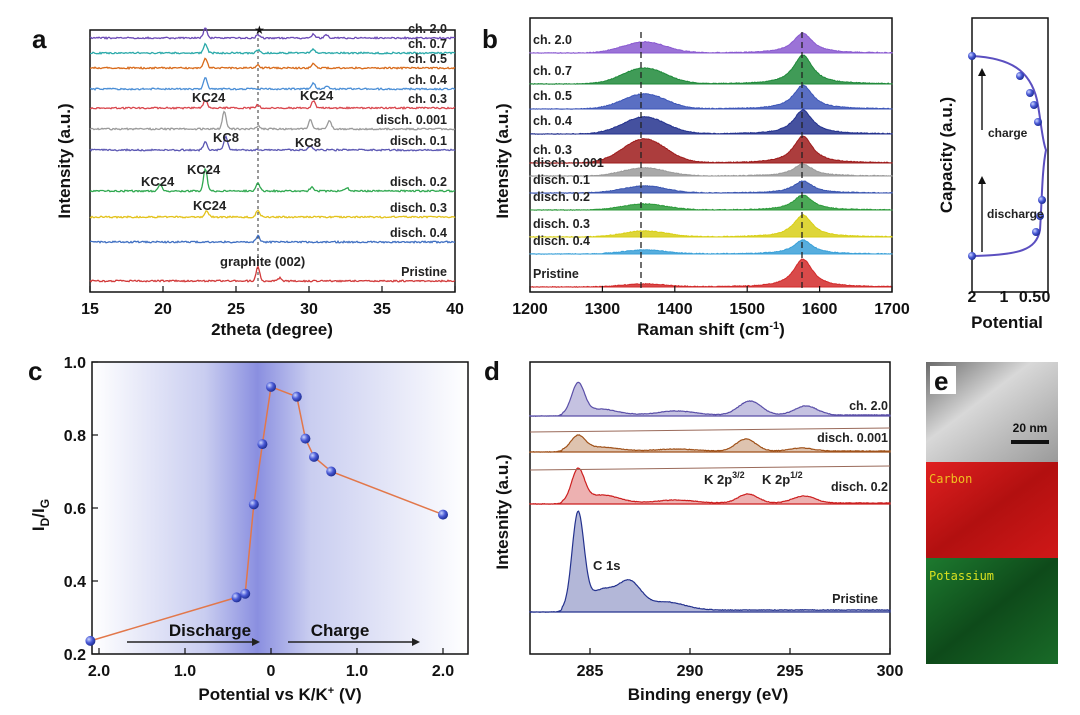 The image size is (1080, 715). I want to click on panel-d-label-disch0001: disch. 0.001, so click(852, 438).